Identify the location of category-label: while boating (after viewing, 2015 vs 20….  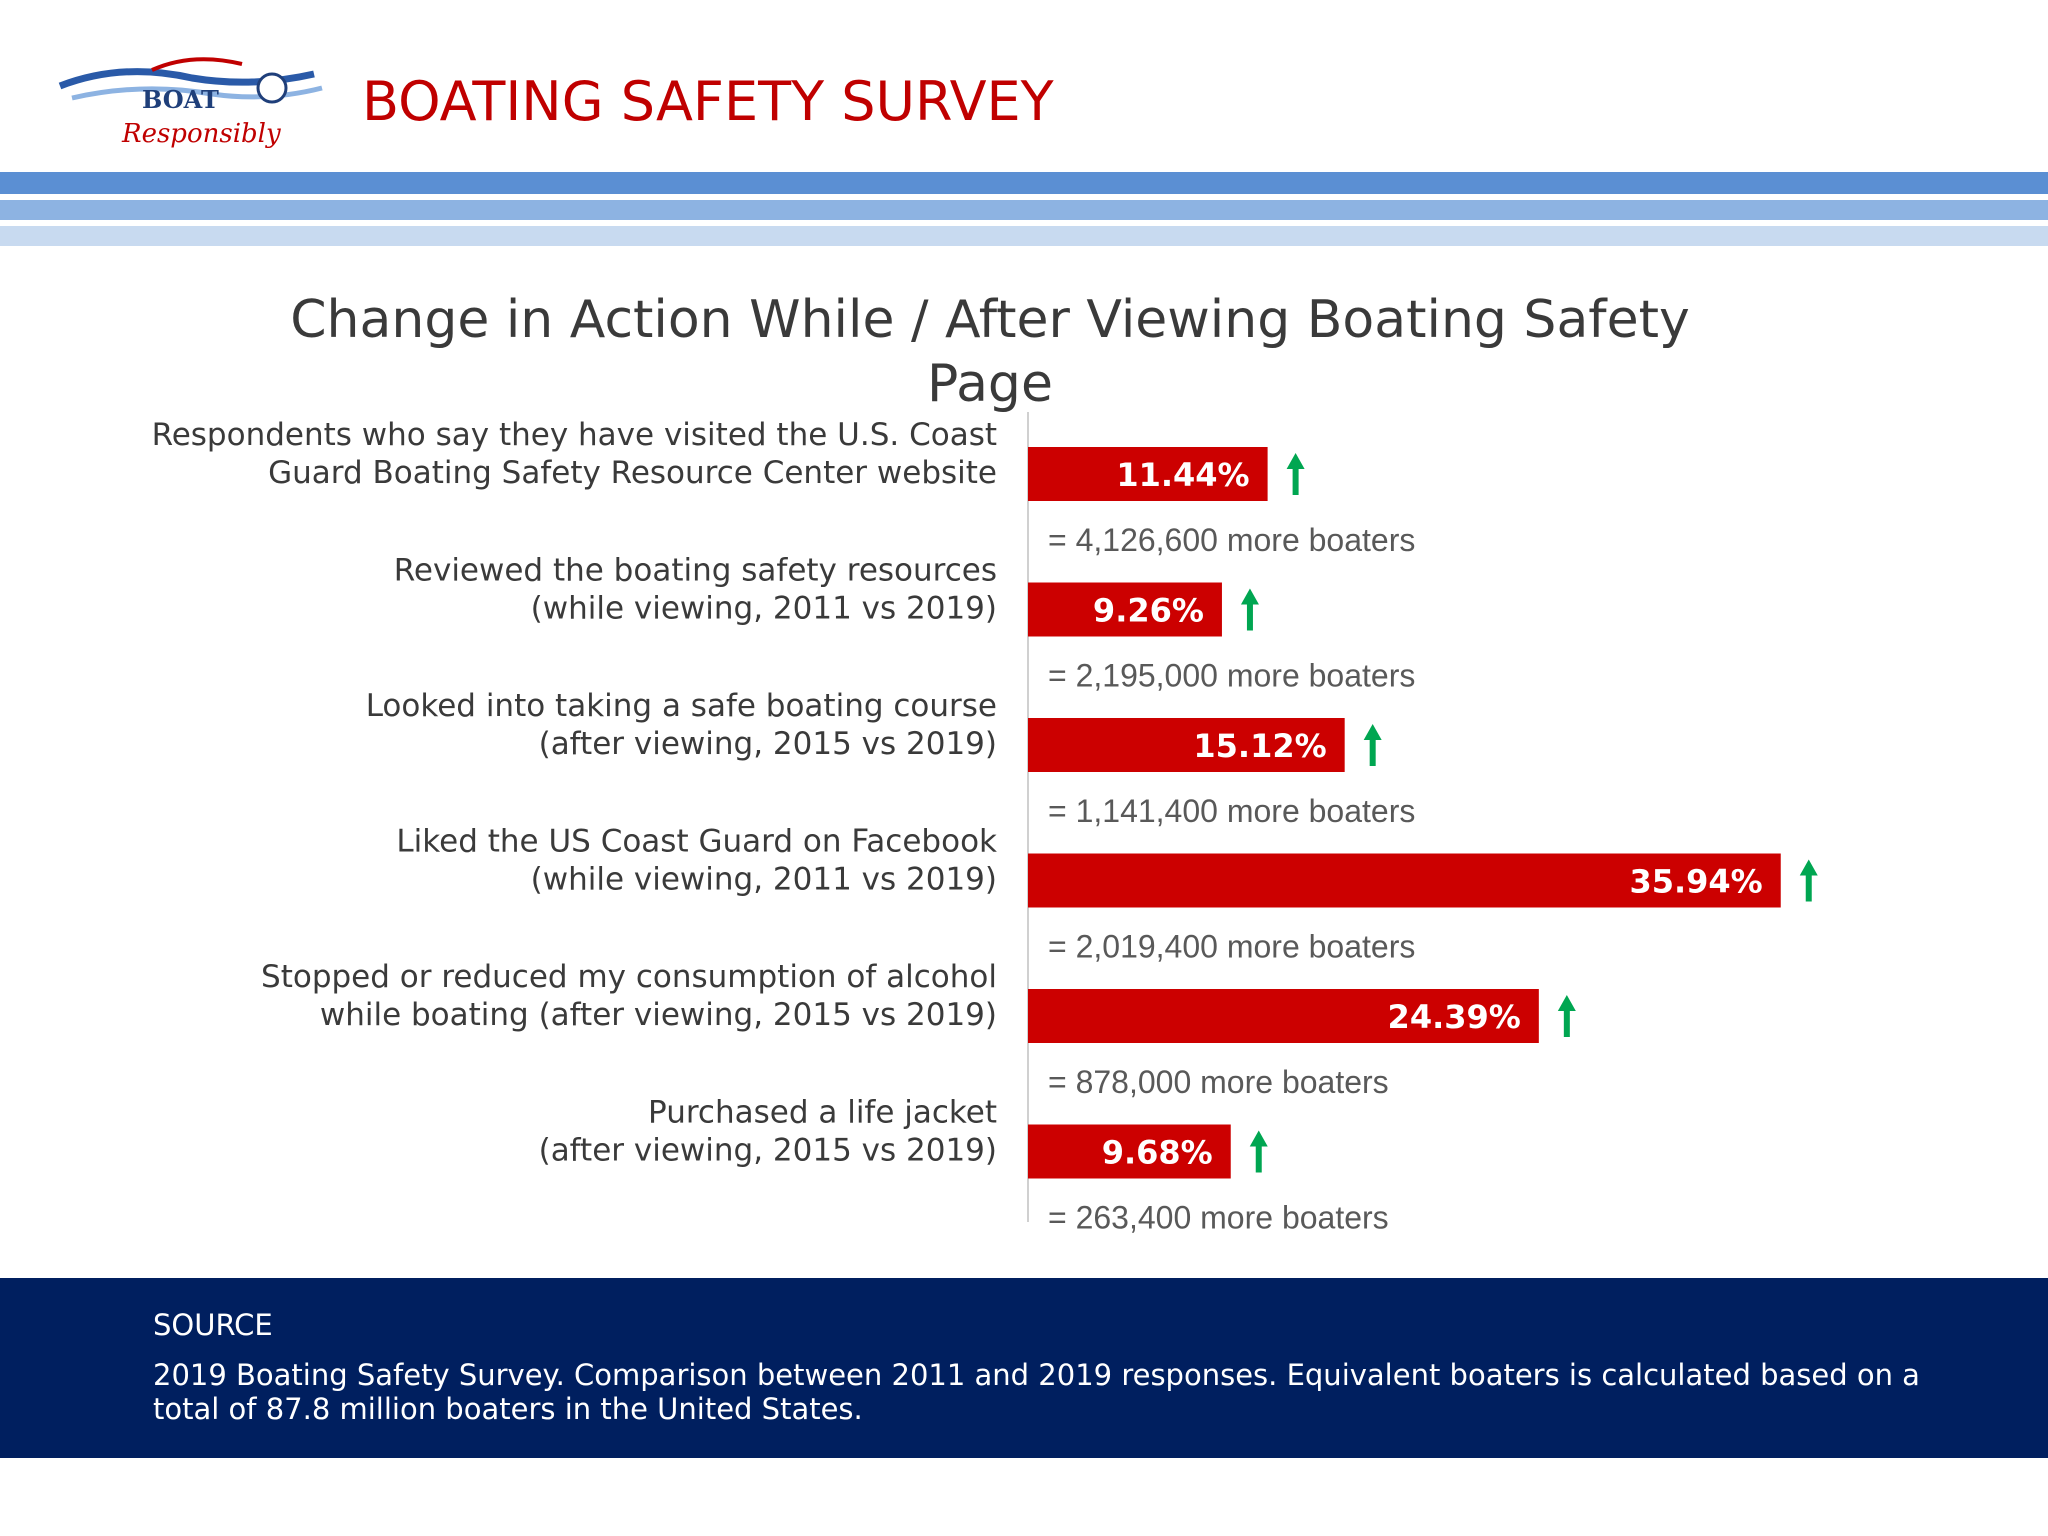
(658, 1015).